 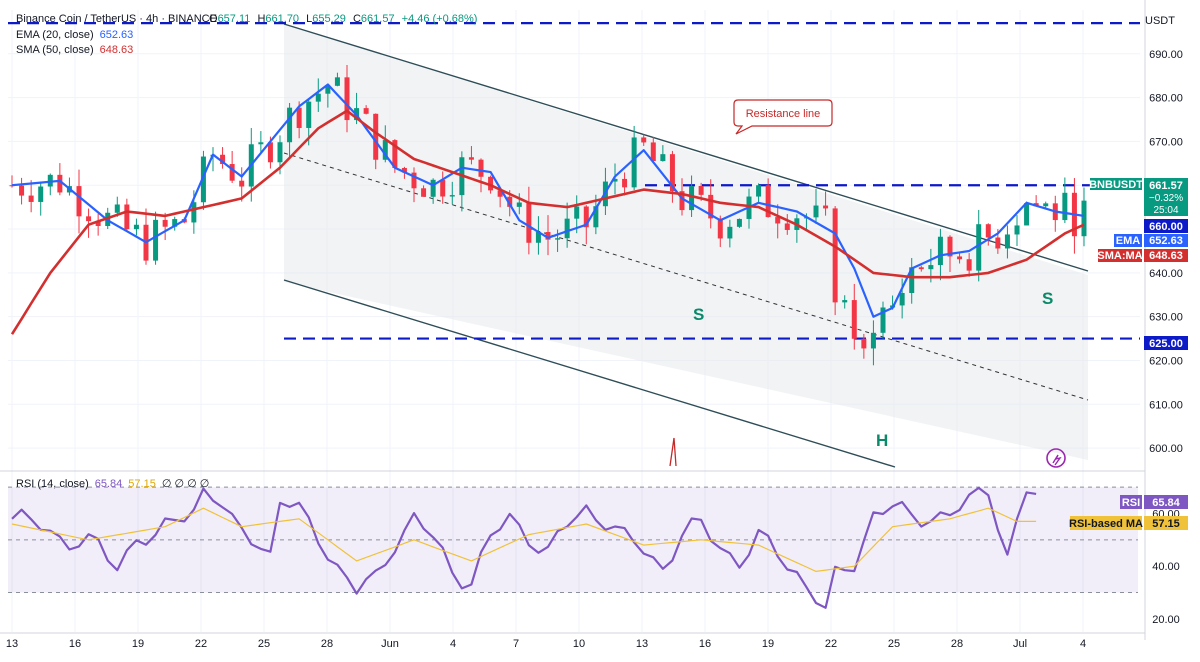 I want to click on time-tick: 19, so click(x=138, y=644).